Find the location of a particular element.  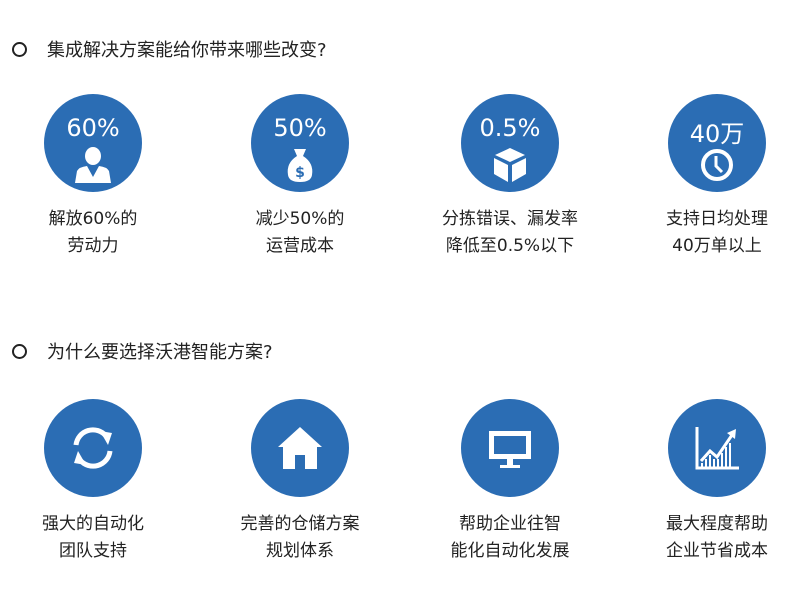

reason-caption: 规划体系 is located at coordinates (300, 551).